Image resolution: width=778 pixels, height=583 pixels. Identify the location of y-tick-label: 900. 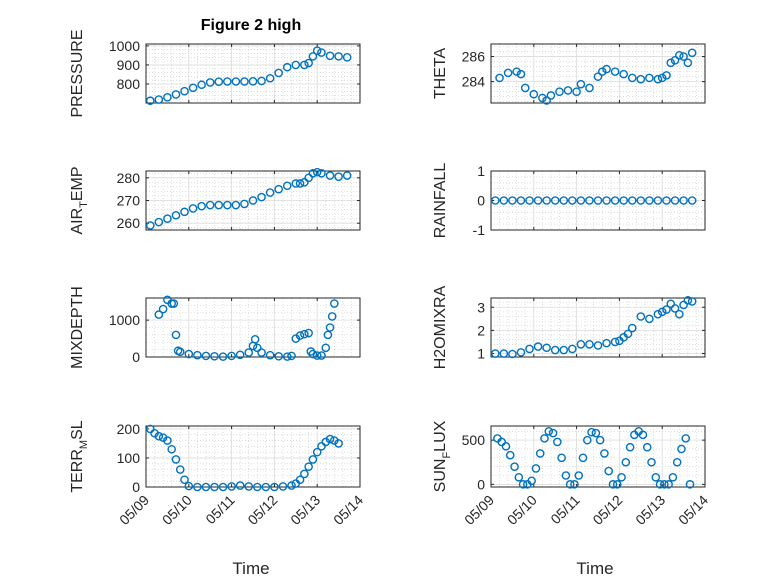
(129, 65).